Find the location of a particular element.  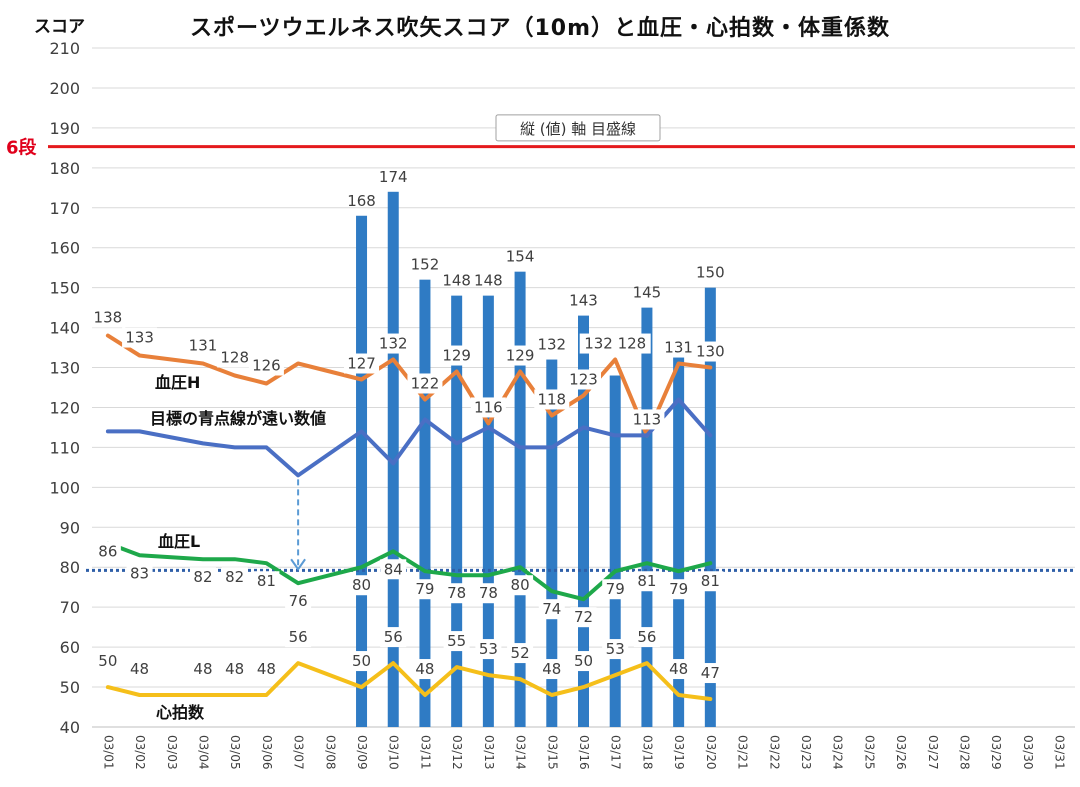

x-tick-label: 03/05 is located at coordinates (235, 752).